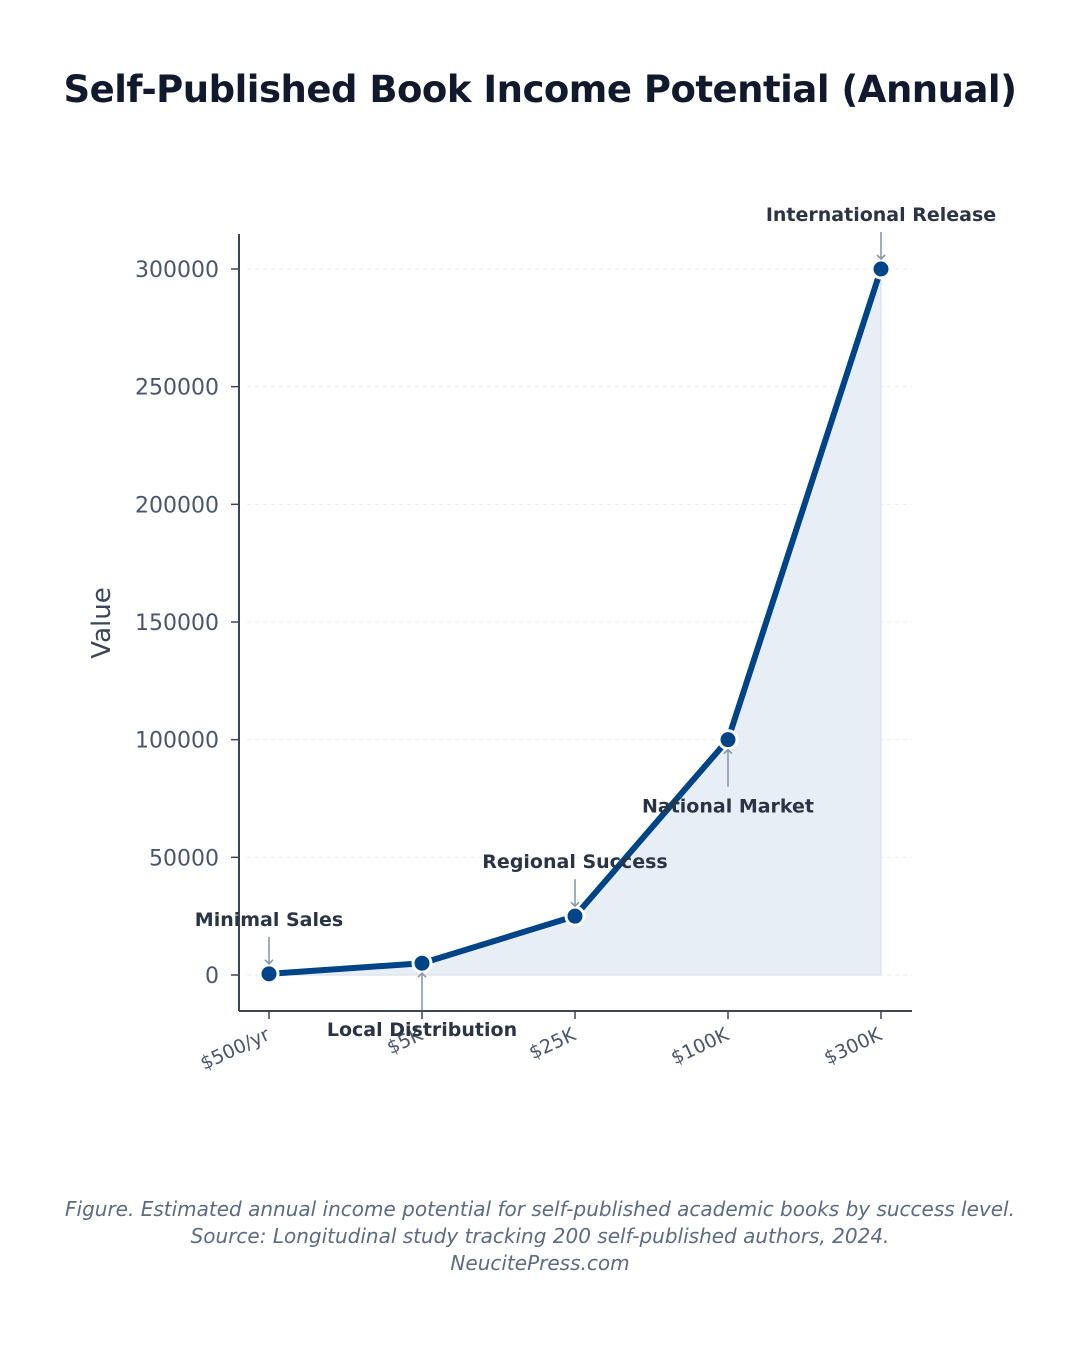 The image size is (1080, 1350). Describe the element at coordinates (574, 862) in the screenshot. I see `annotation-label: Regional Success` at that location.